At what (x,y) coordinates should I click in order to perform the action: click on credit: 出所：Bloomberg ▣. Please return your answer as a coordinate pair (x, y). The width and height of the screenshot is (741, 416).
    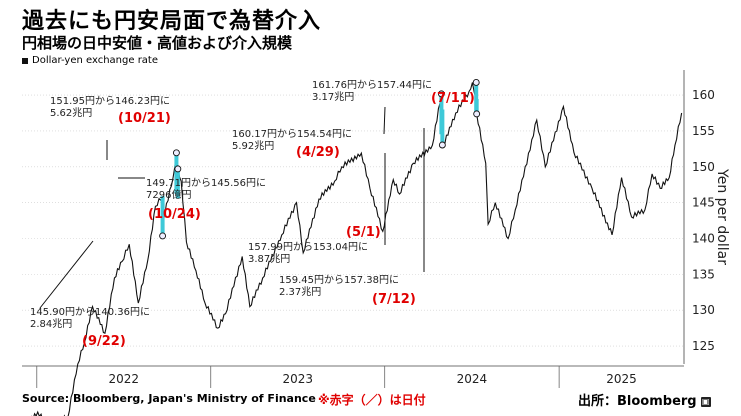
    Looking at the image, I should click on (644, 399).